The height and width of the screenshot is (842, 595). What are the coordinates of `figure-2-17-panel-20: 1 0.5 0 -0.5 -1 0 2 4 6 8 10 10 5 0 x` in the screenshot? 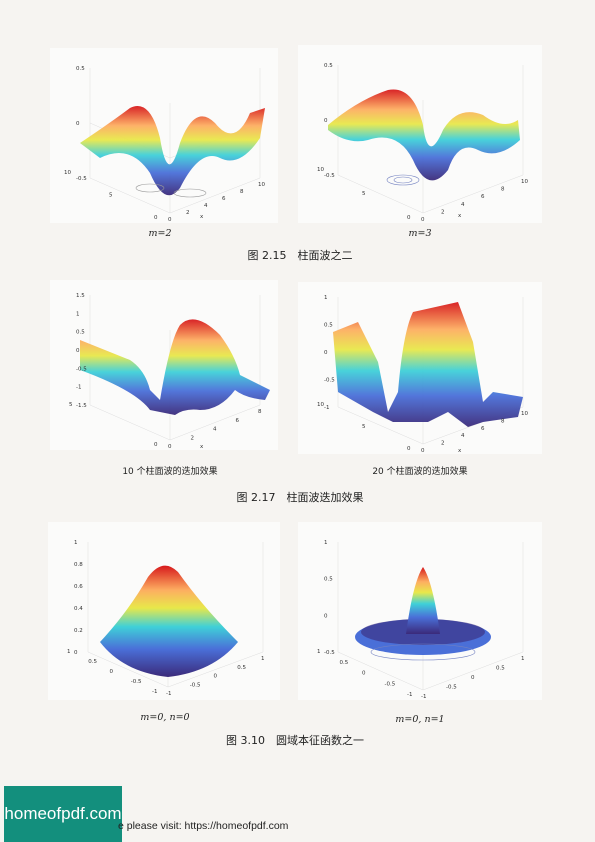 It's located at (420, 368).